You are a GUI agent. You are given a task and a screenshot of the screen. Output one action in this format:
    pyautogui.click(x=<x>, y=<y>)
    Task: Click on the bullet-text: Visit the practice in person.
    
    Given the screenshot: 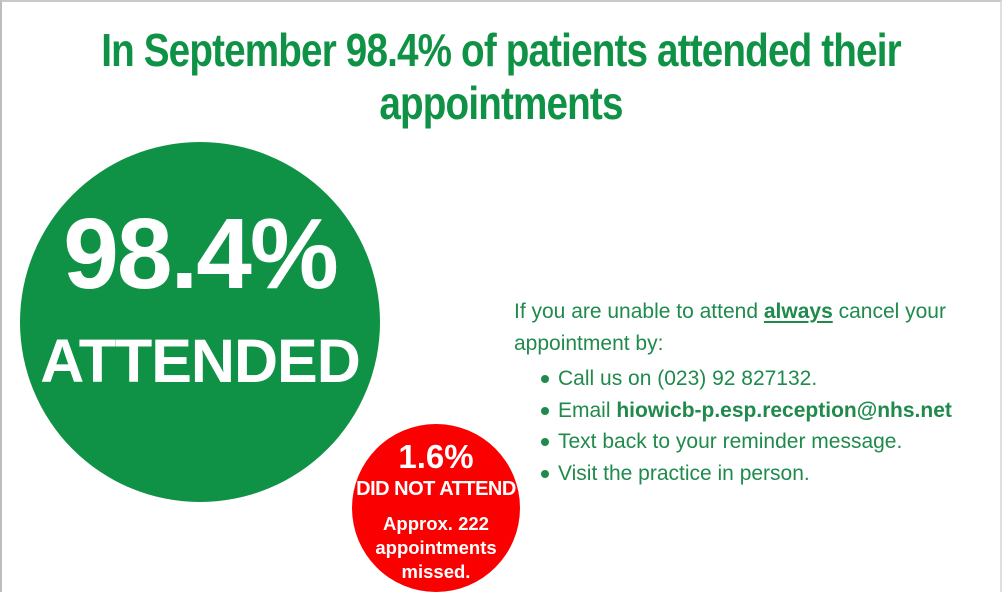 What is the action you would take?
    pyautogui.click(x=684, y=473)
    